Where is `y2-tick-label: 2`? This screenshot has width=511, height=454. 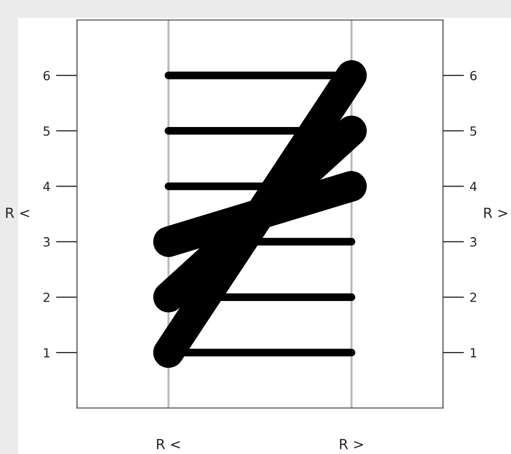
y2-tick-label: 2 is located at coordinates (473, 297).